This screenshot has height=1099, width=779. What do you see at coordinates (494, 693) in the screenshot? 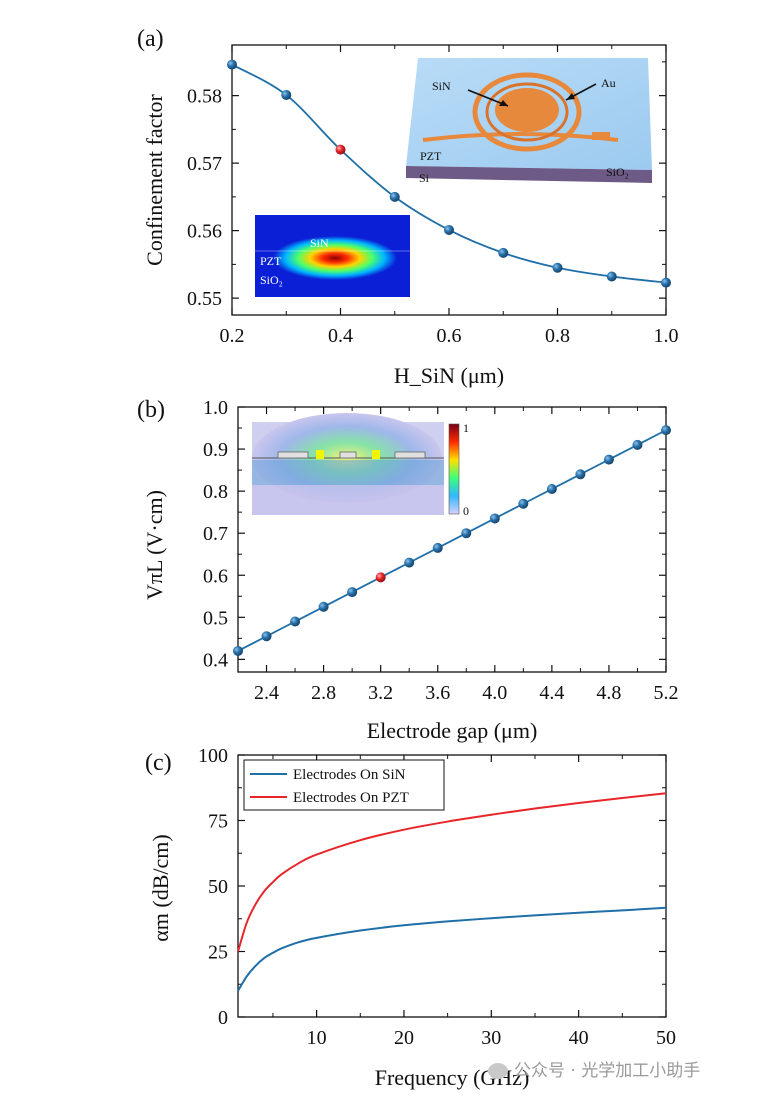
I see `panel-b-x-tick-label: 4.0` at bounding box center [494, 693].